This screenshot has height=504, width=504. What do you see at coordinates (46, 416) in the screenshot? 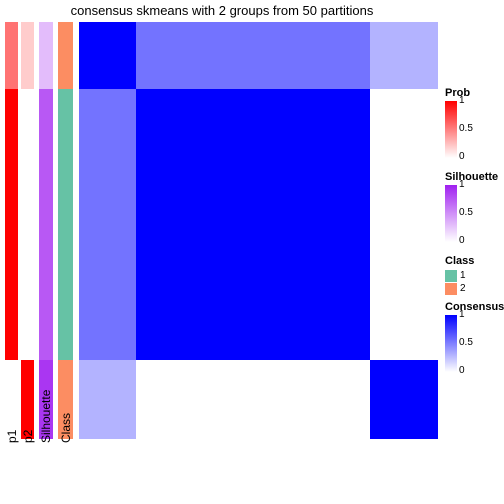
I see `column-label-silhouette: Silhouette` at bounding box center [46, 416].